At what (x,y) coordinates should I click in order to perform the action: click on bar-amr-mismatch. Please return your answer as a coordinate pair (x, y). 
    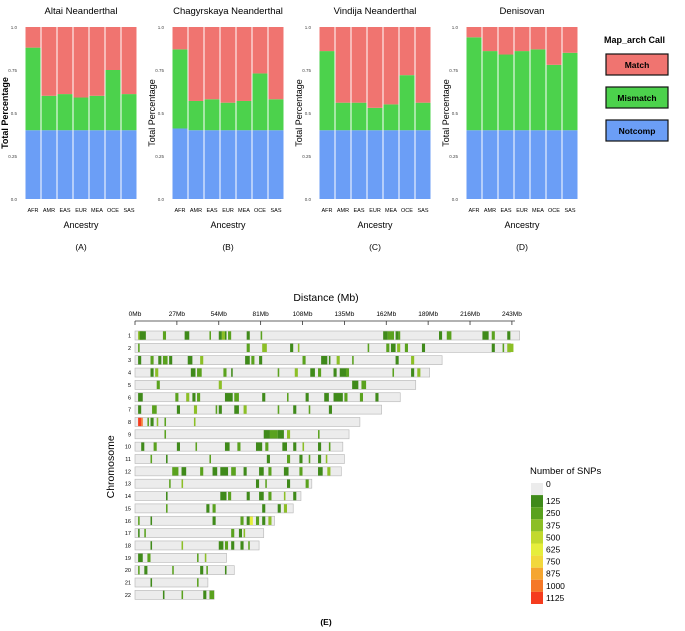
    Looking at the image, I should click on (490, 91).